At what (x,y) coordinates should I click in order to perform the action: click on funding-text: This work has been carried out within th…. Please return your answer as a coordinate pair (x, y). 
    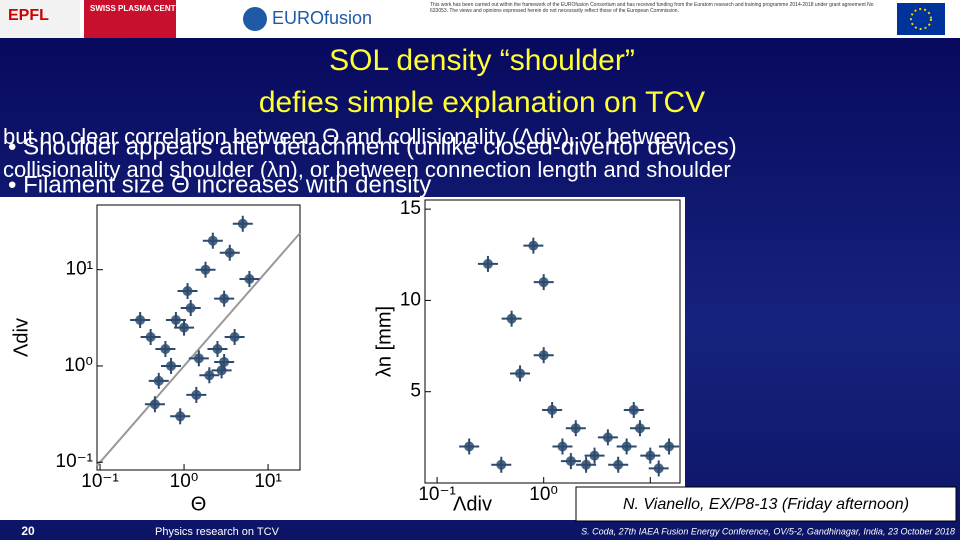
    Looking at the image, I should click on (652, 8).